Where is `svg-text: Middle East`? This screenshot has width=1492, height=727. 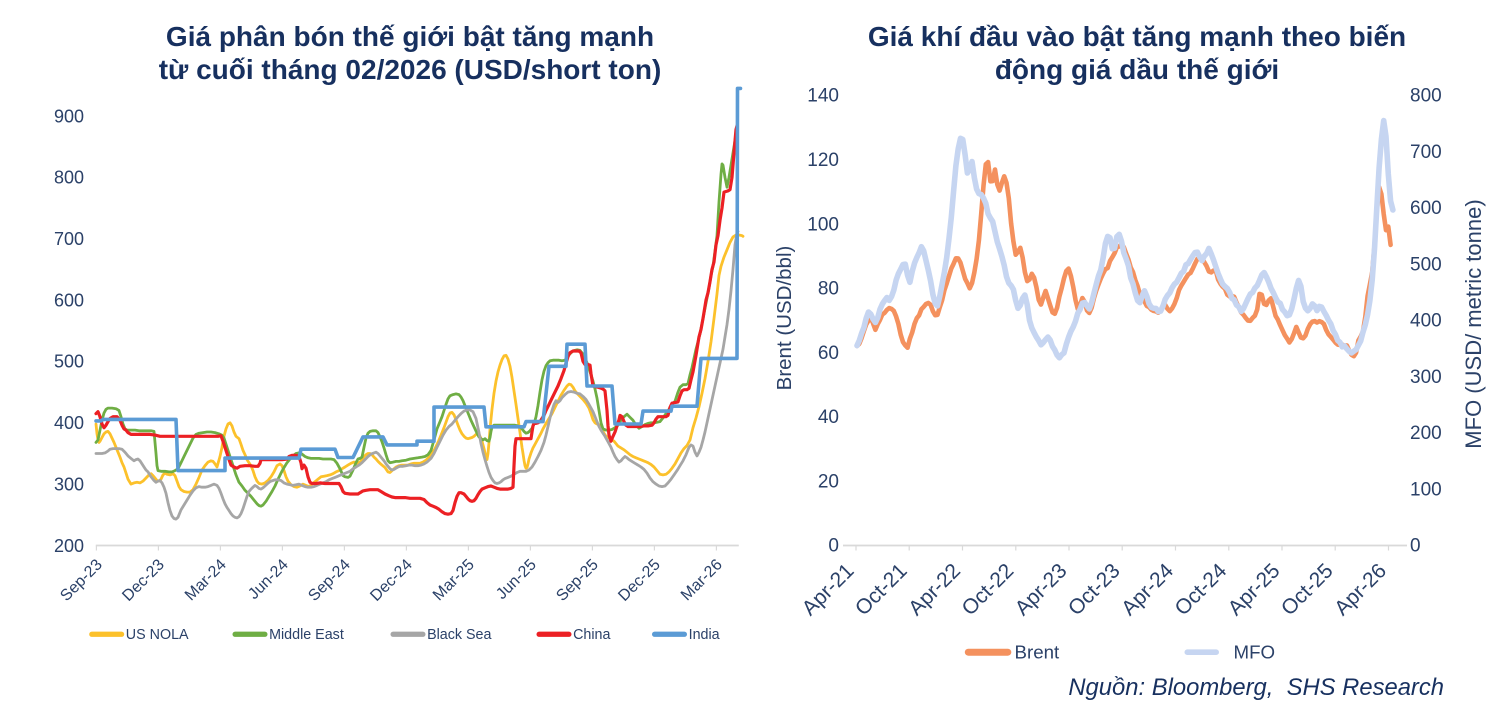 svg-text: Middle East is located at coordinates (306, 635).